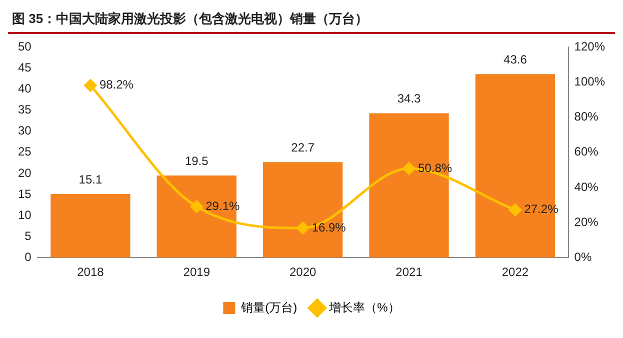  Describe the element at coordinates (196, 161) in the screenshot. I see `data-label: 19.5` at that location.